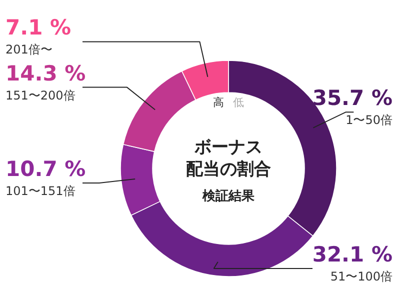  What do you see at coordinates (39, 28) in the screenshot?
I see `data-label: 7.1 %` at bounding box center [39, 28].